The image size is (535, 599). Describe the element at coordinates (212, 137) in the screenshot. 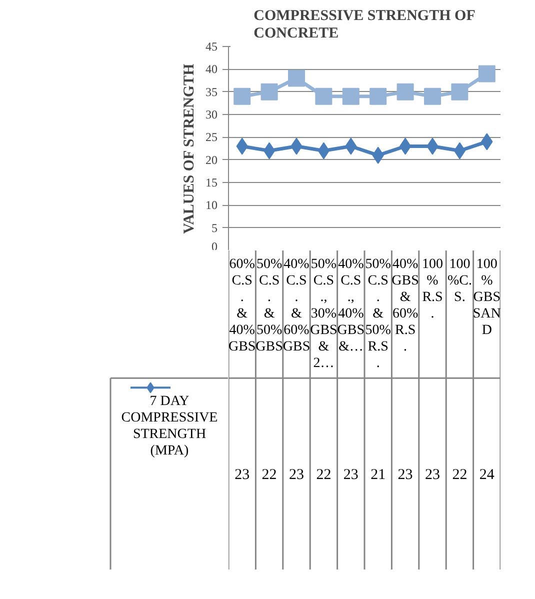

I see `y-tick-label: 25` at that location.